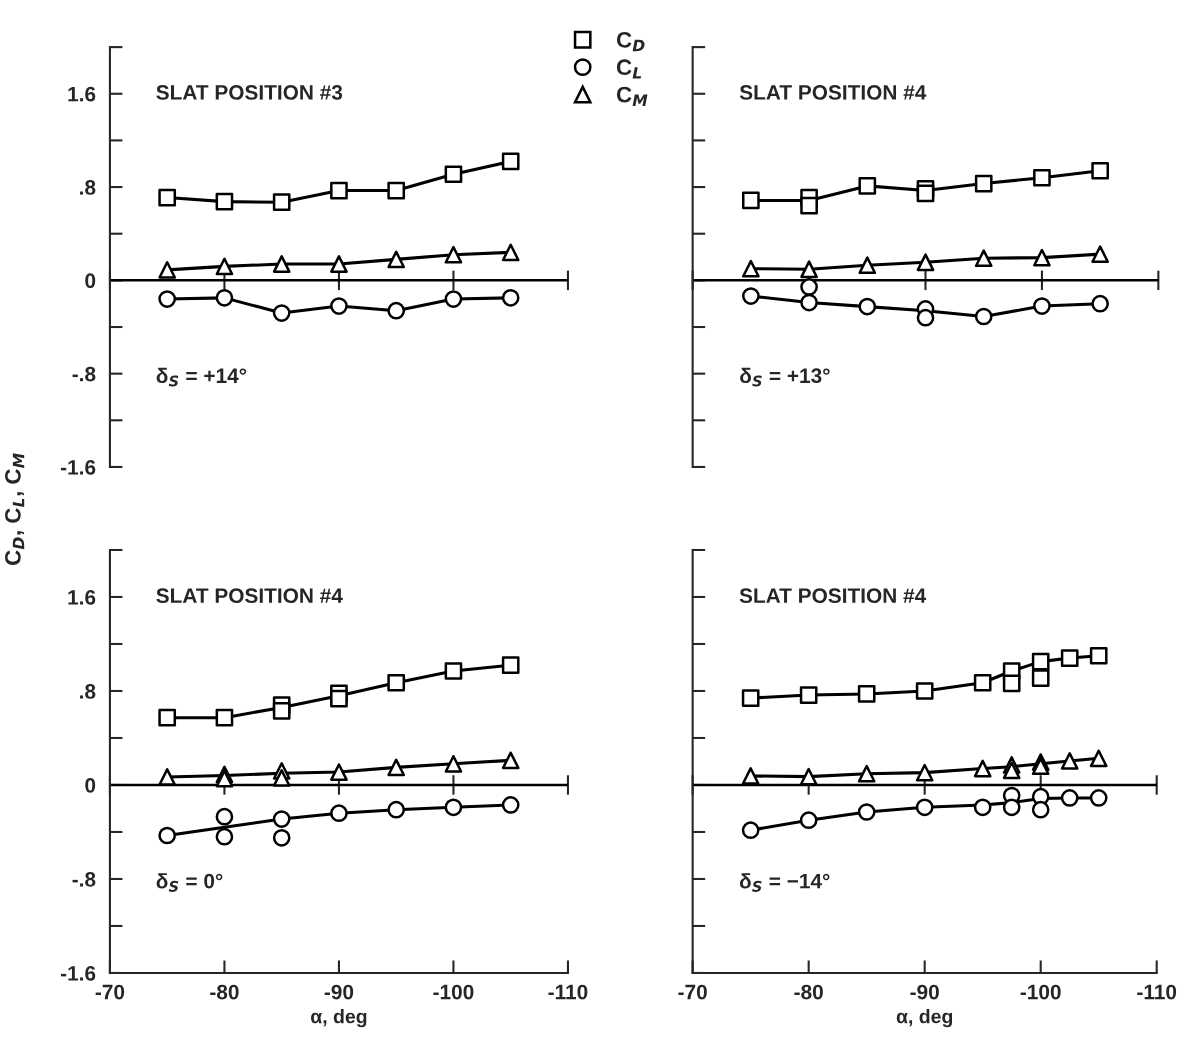  I want to click on legend-label: C$_{M}$, so click(632, 96).